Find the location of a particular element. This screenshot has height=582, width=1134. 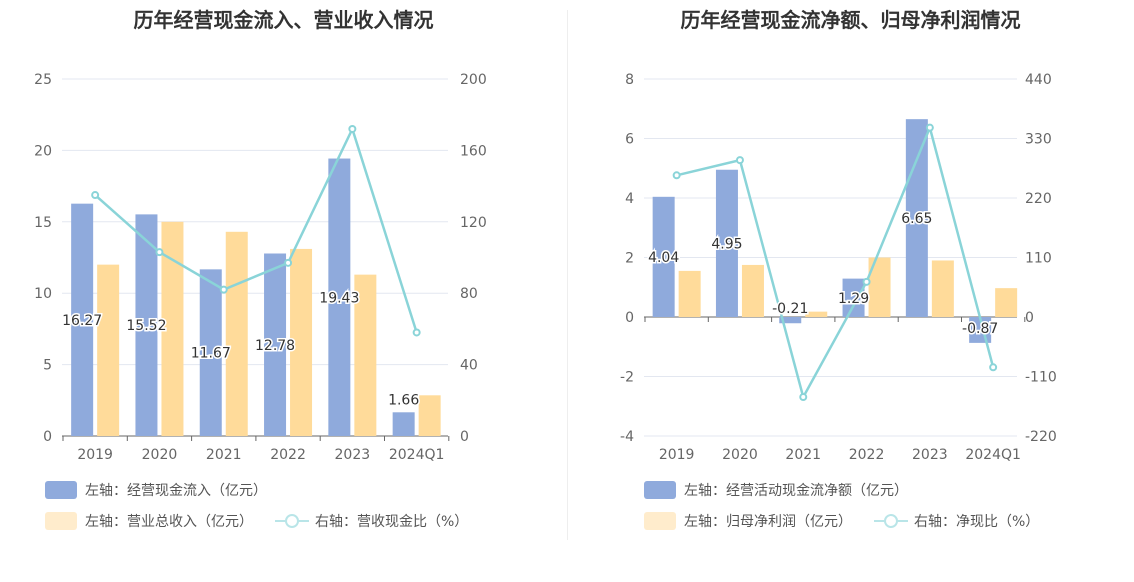

right-axis-tick-label: 330 is located at coordinates (1038, 140).